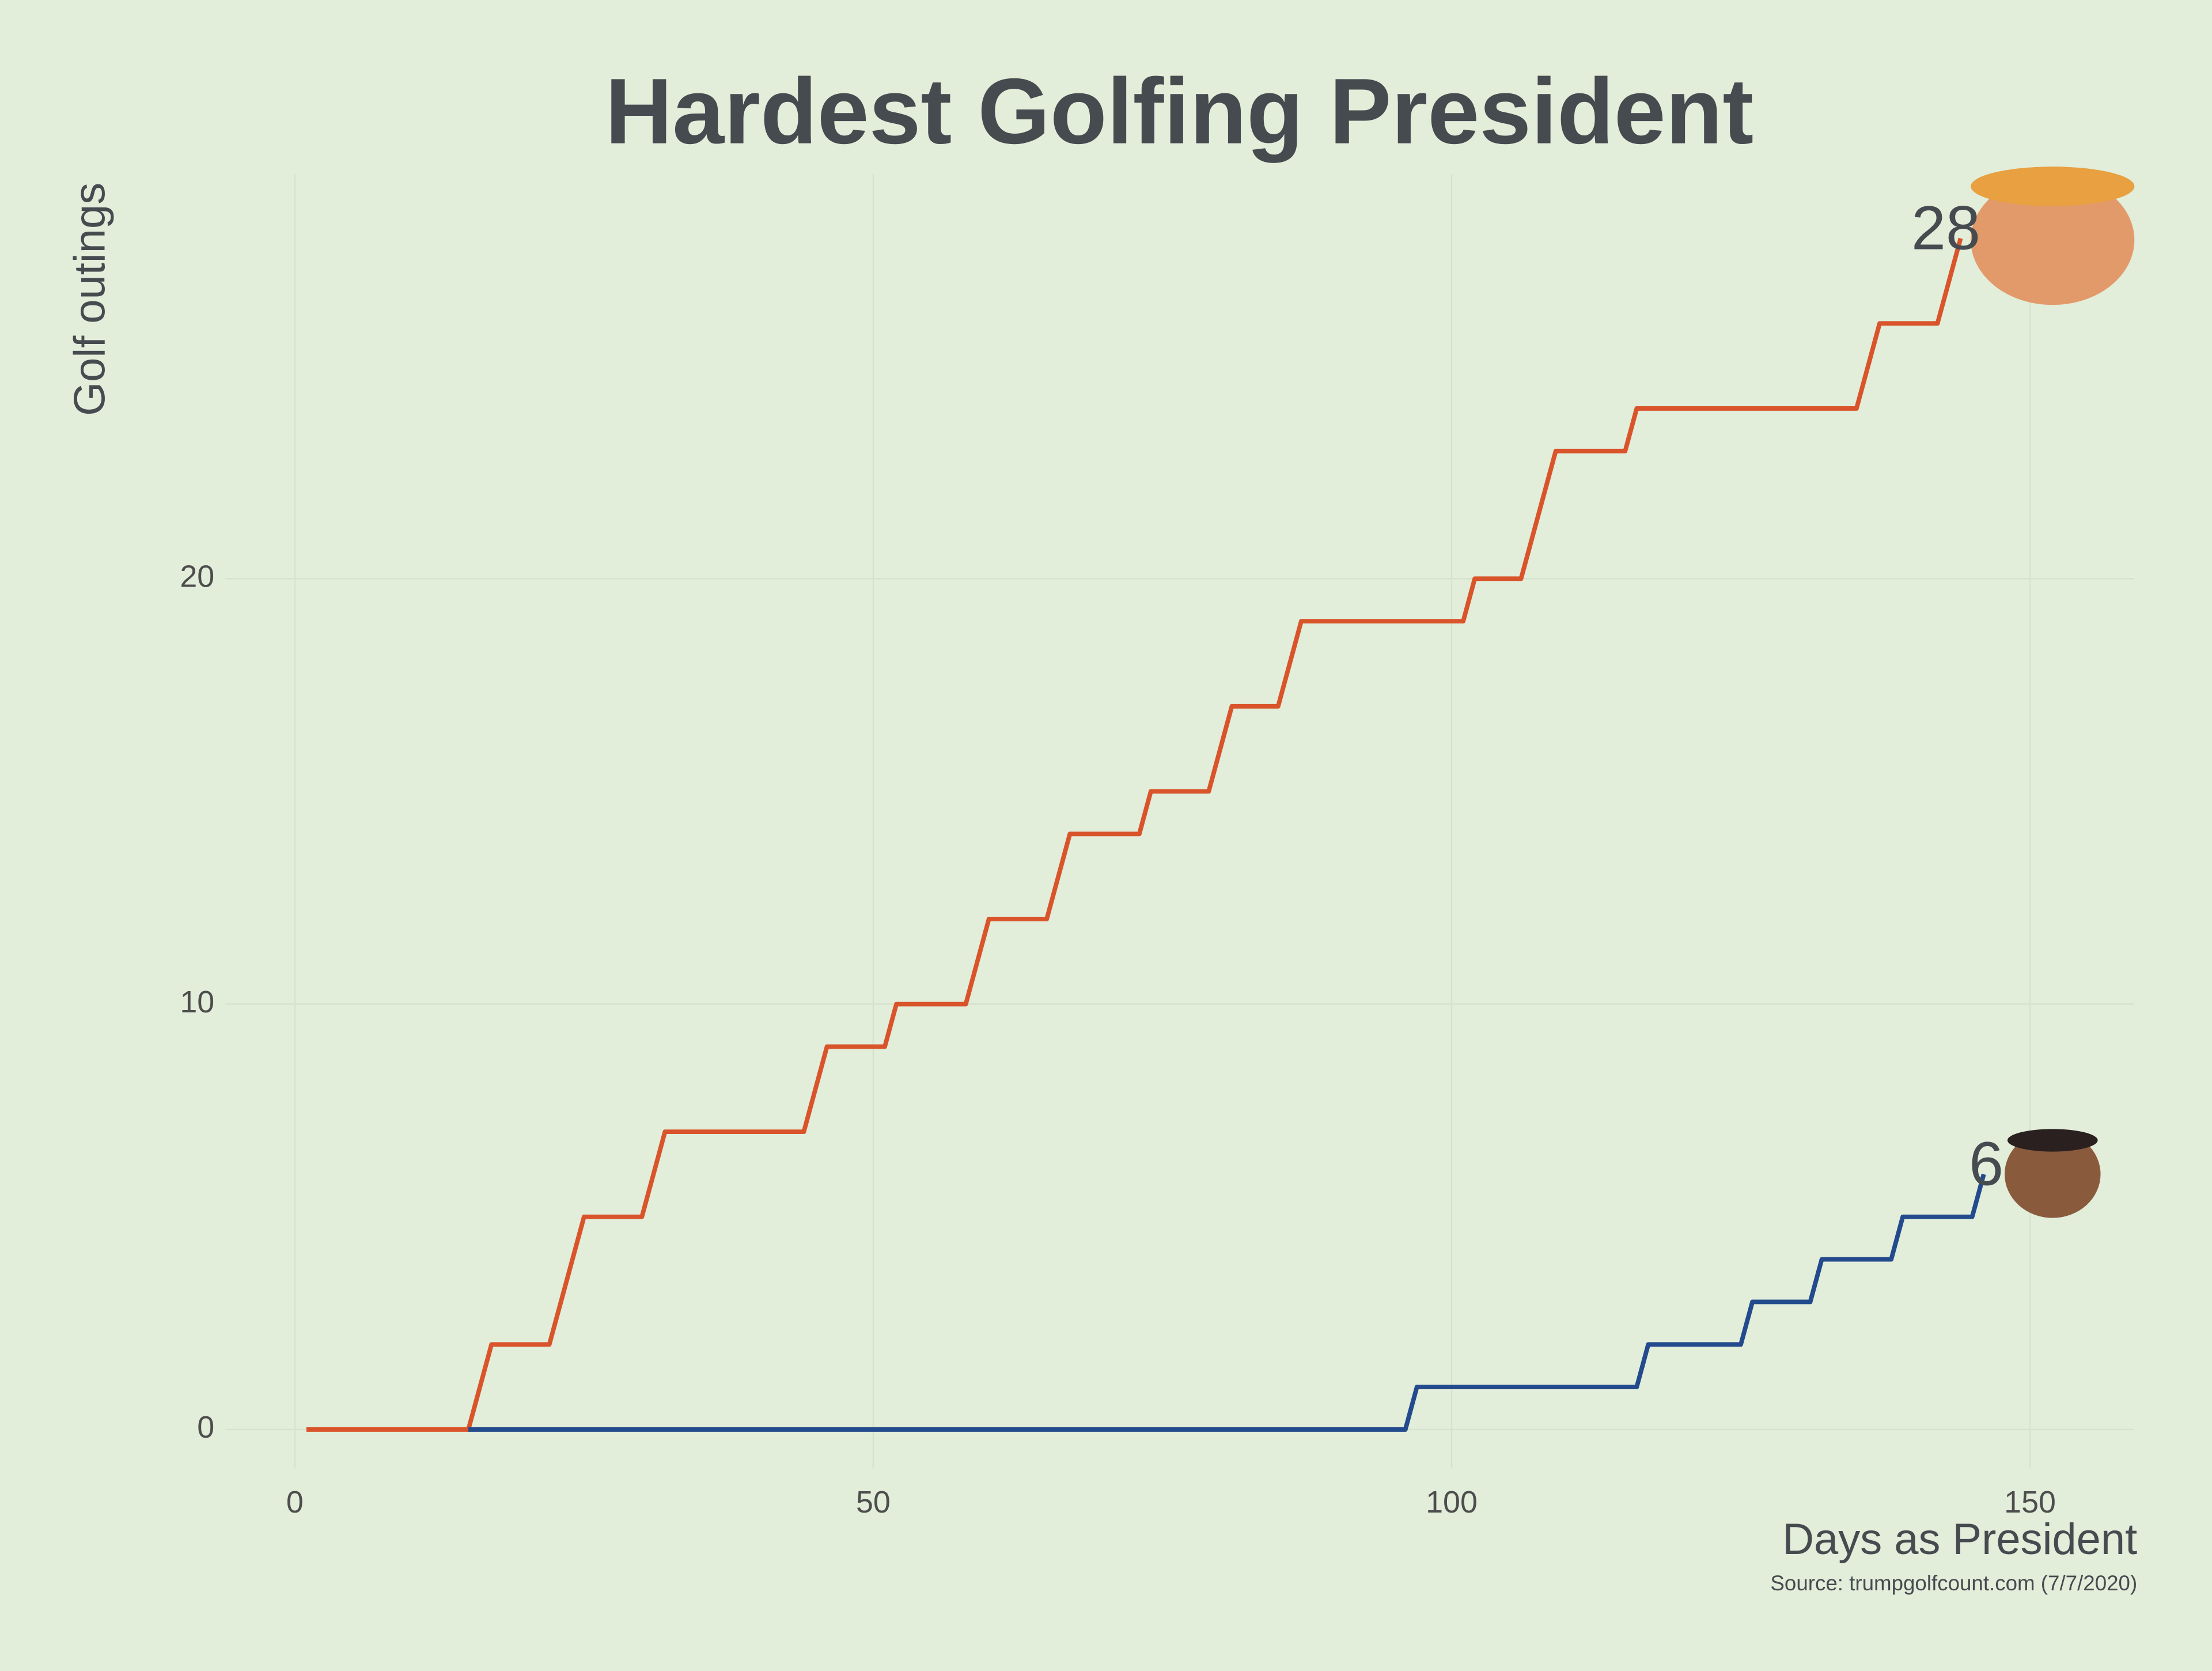  What do you see at coordinates (1953, 1583) in the screenshot?
I see `source-note: Source: trumpgolfcount.com (7/7/2020)` at bounding box center [1953, 1583].